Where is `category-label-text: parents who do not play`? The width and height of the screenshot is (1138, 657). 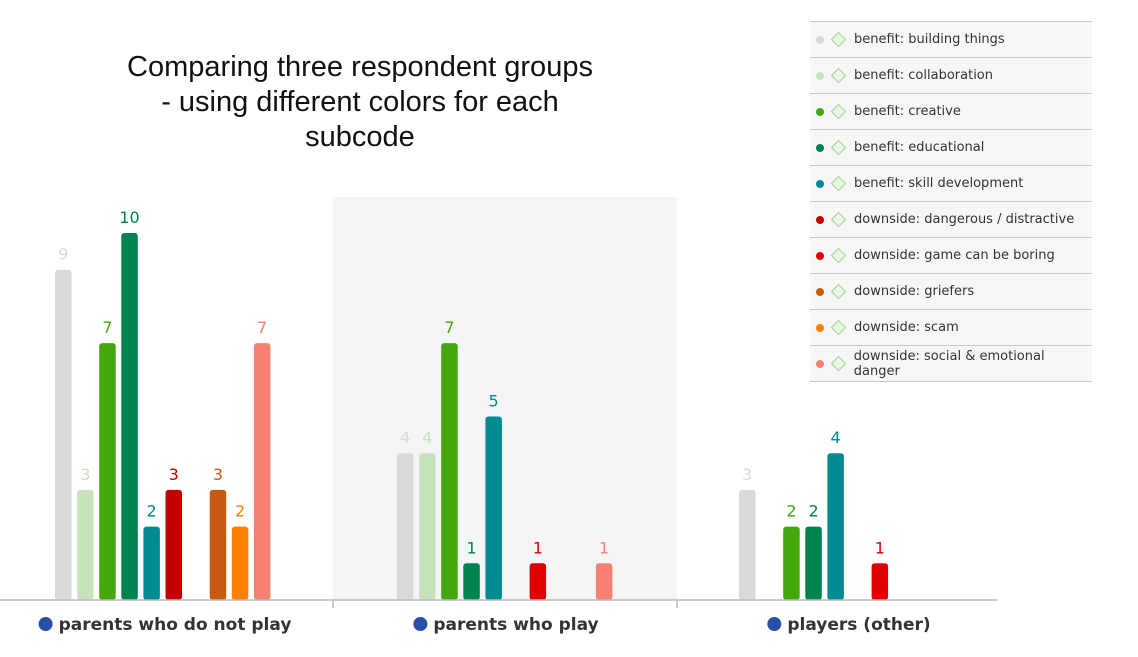
category-label-text: parents who do not play is located at coordinates (175, 625).